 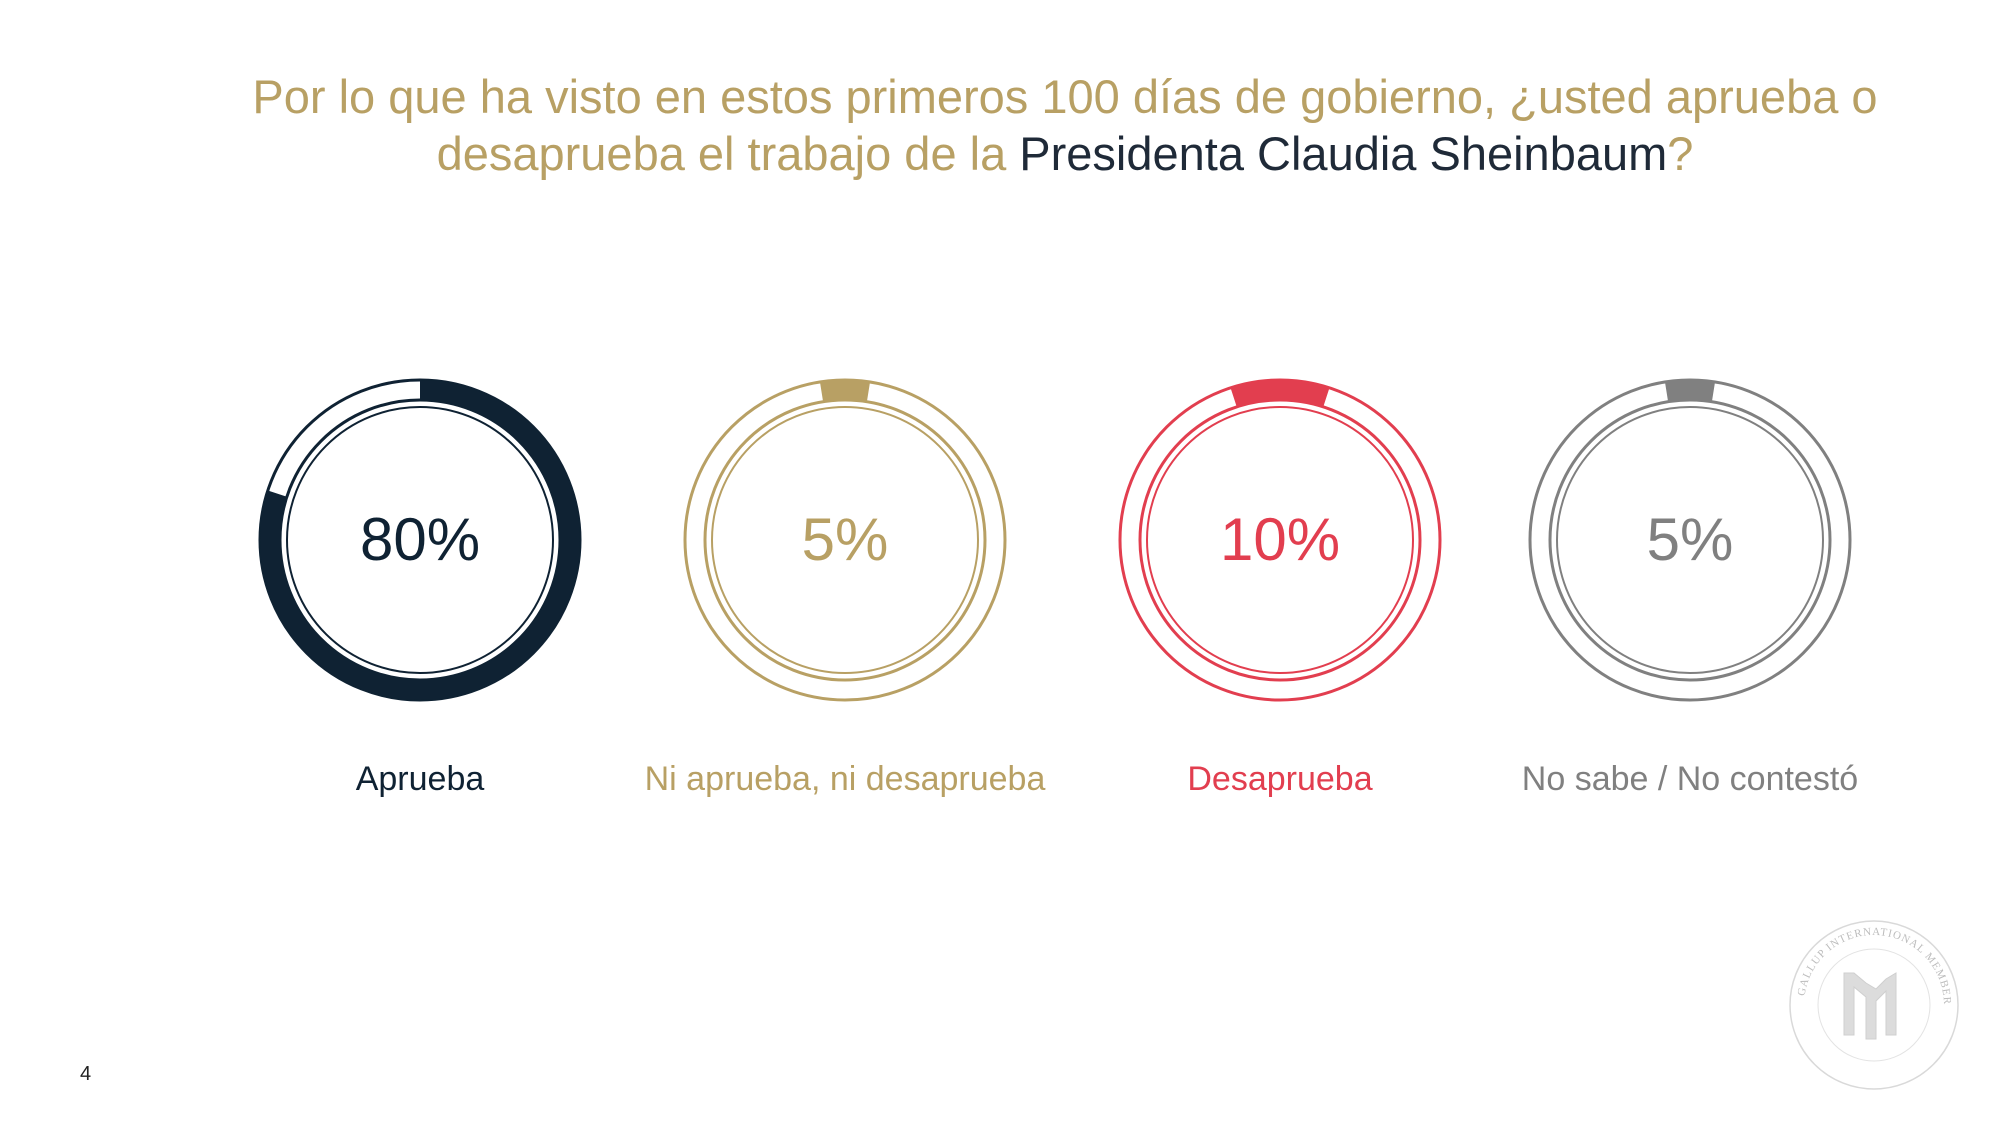 I want to click on donut-2: 5% Ni aprueba, ni desaprueba, so click(x=845, y=588).